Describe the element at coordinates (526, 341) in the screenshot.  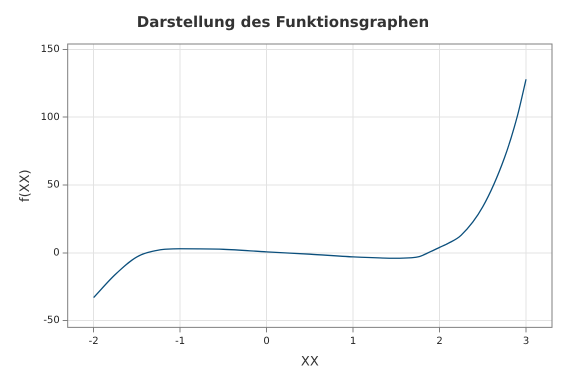
I see `x-tick-label: 3` at that location.